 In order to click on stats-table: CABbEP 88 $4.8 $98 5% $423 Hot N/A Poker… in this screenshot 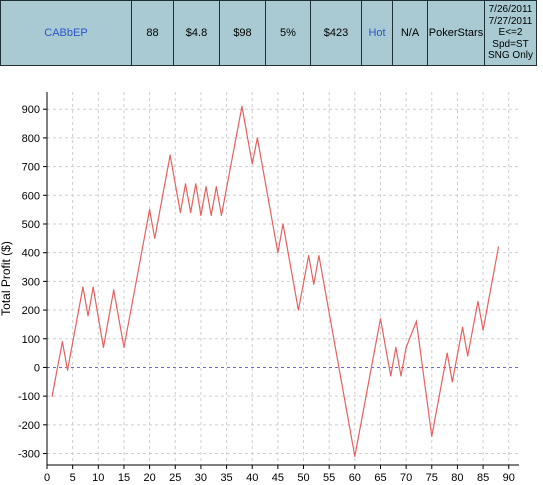, I will do `click(268, 33)`.